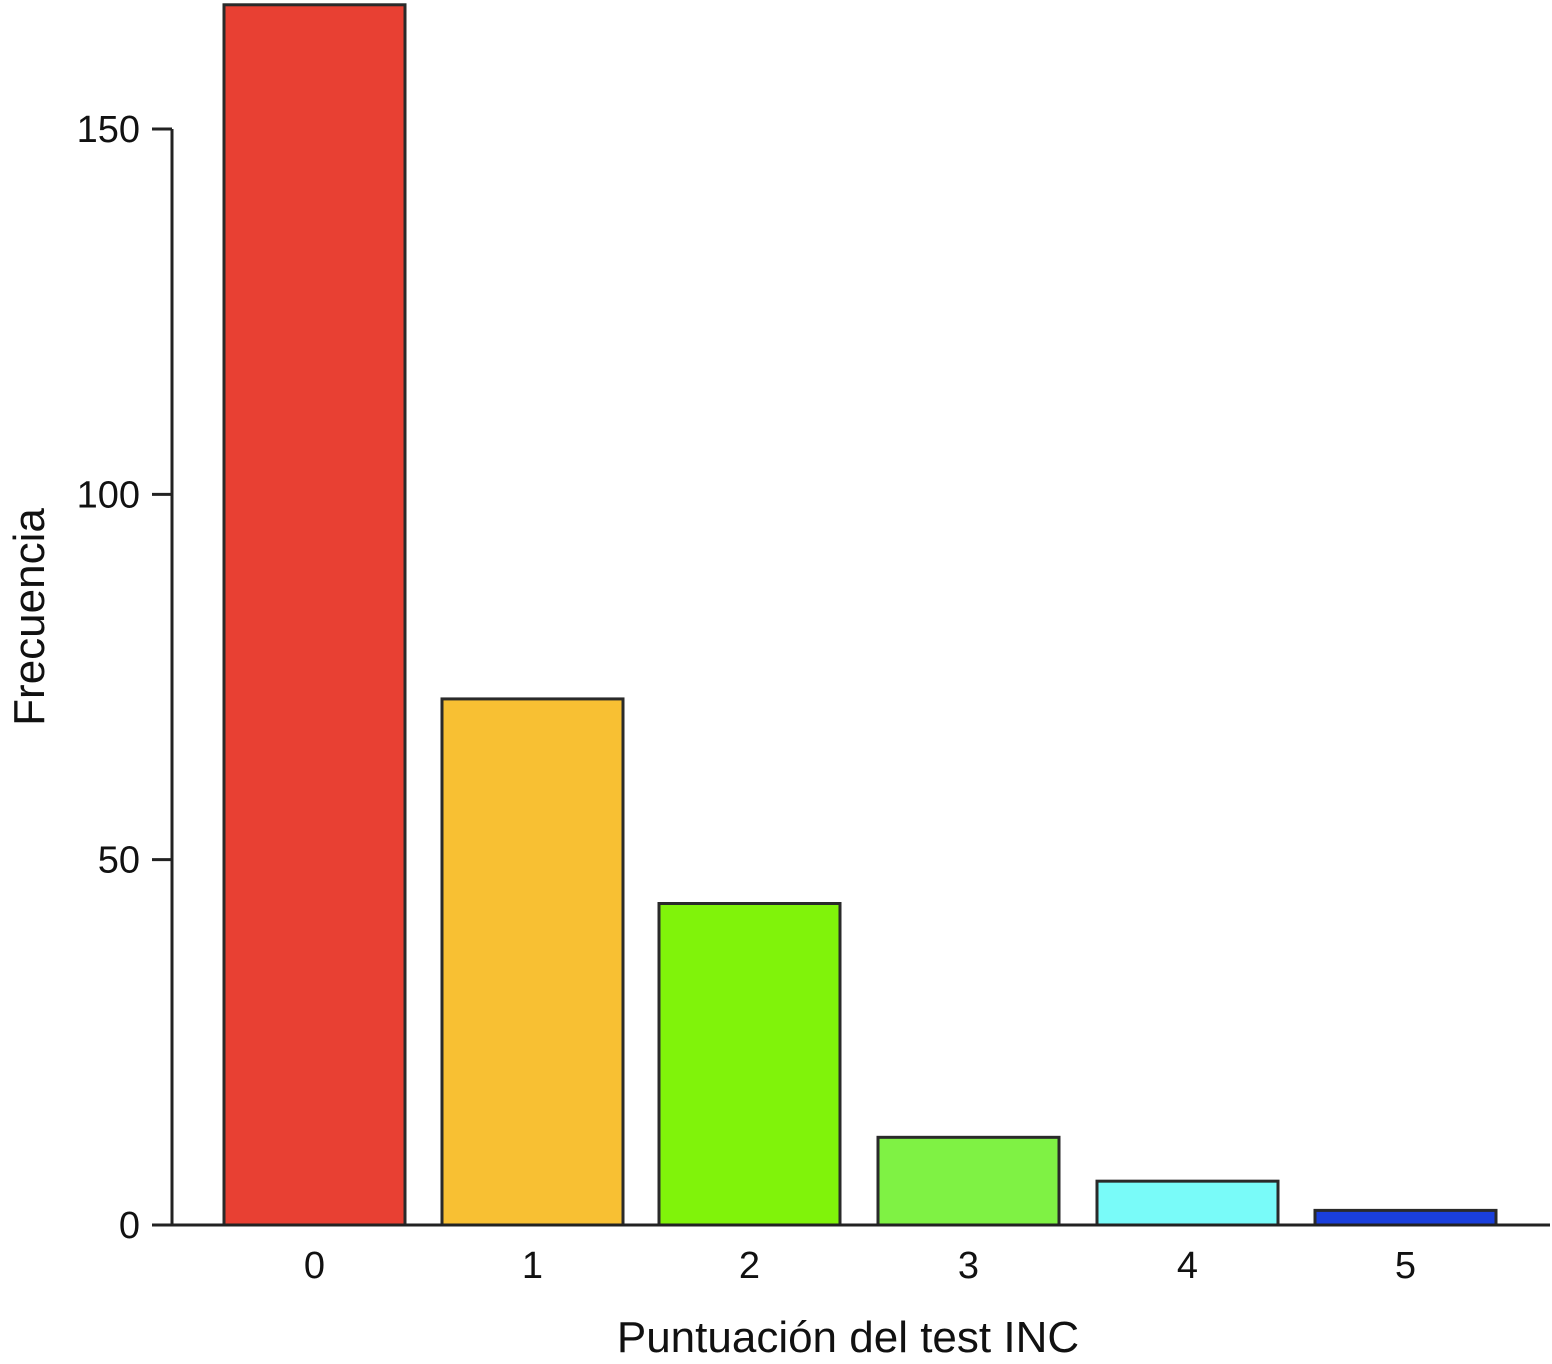 The image size is (1552, 1364). I want to click on y-tick-label: 100, so click(108, 495).